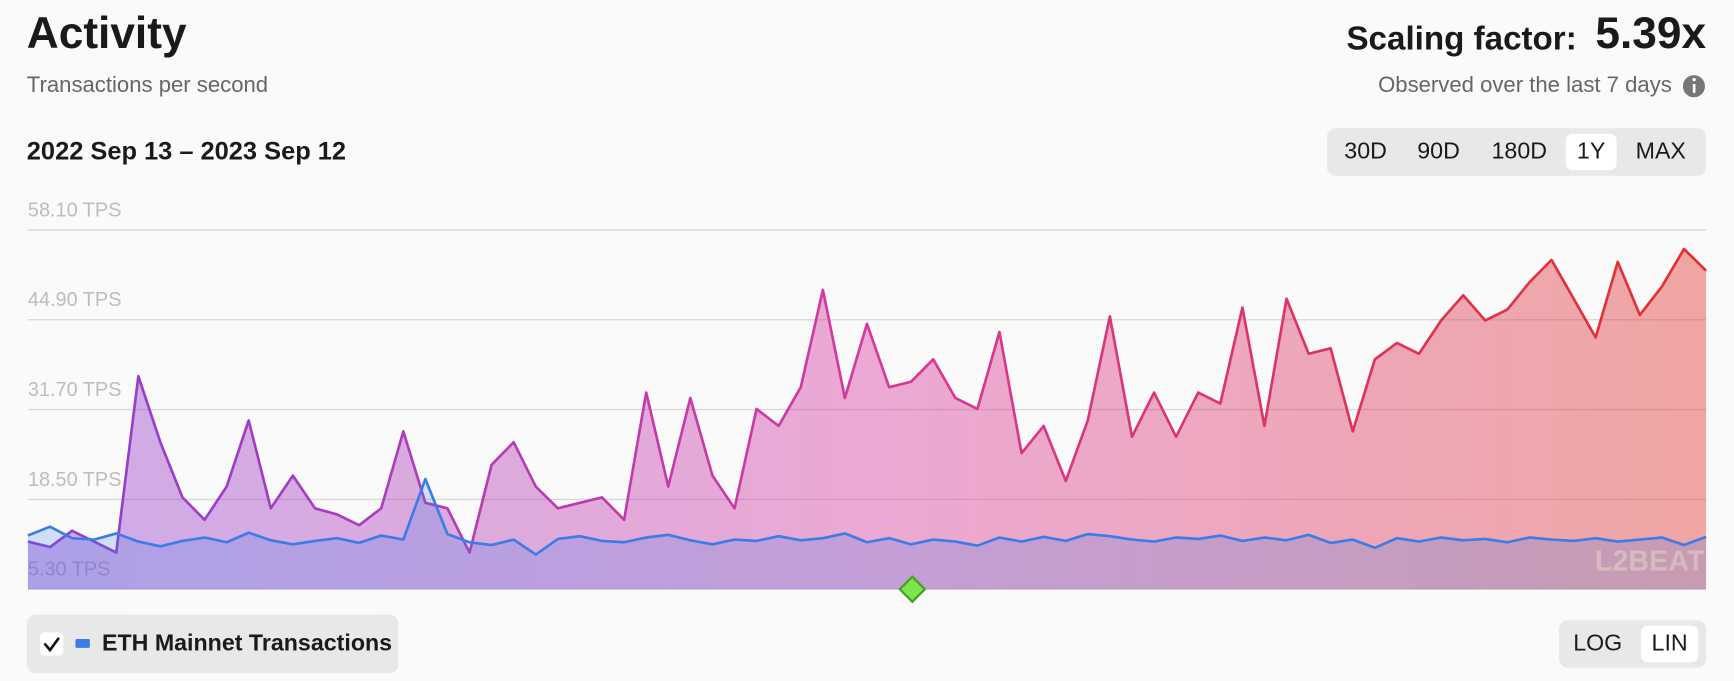 This screenshot has height=681, width=1734. Describe the element at coordinates (1650, 561) in the screenshot. I see `watermark: L2BEAT` at that location.